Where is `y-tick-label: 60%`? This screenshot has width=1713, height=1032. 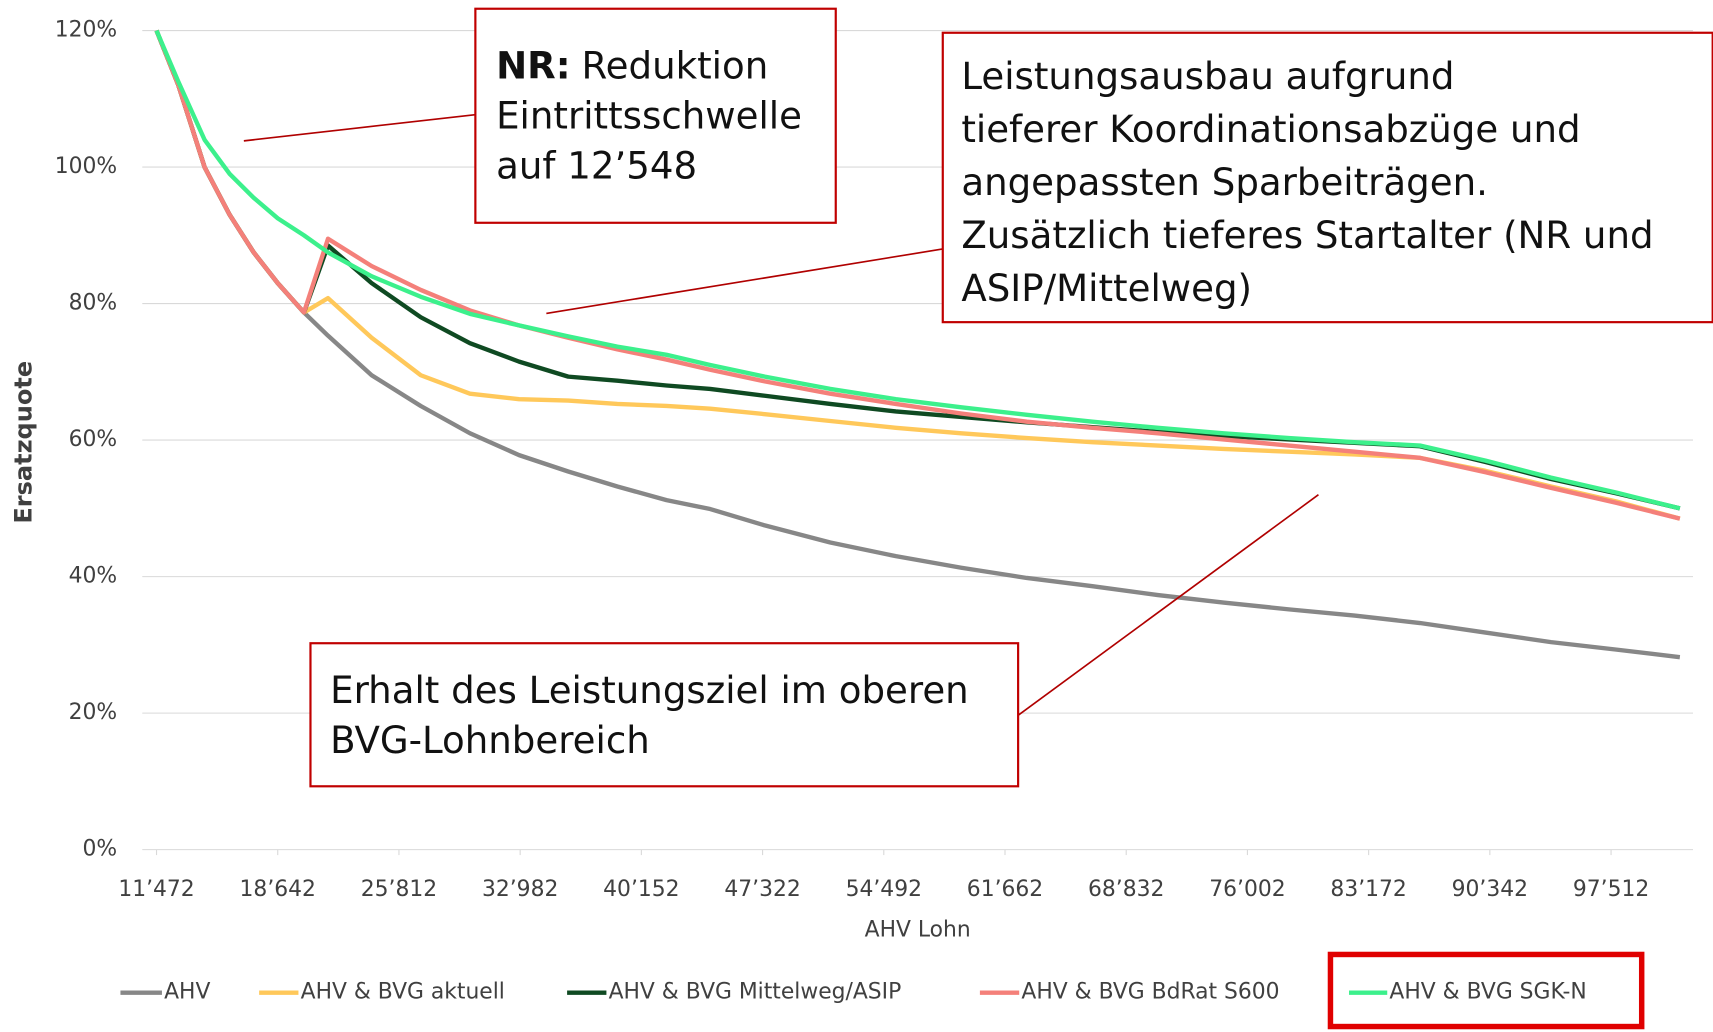 y-tick-label: 60% is located at coordinates (93, 439).